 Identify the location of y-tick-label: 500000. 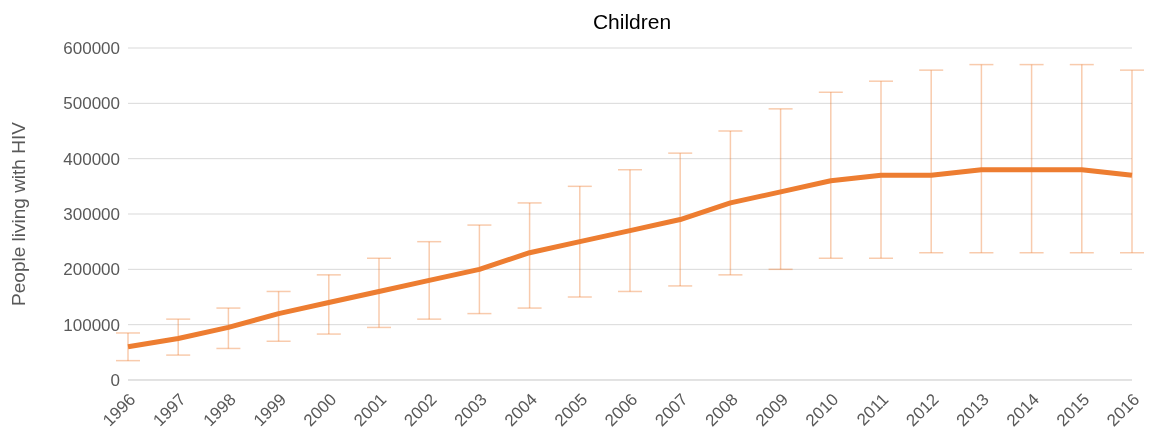
(91, 104).